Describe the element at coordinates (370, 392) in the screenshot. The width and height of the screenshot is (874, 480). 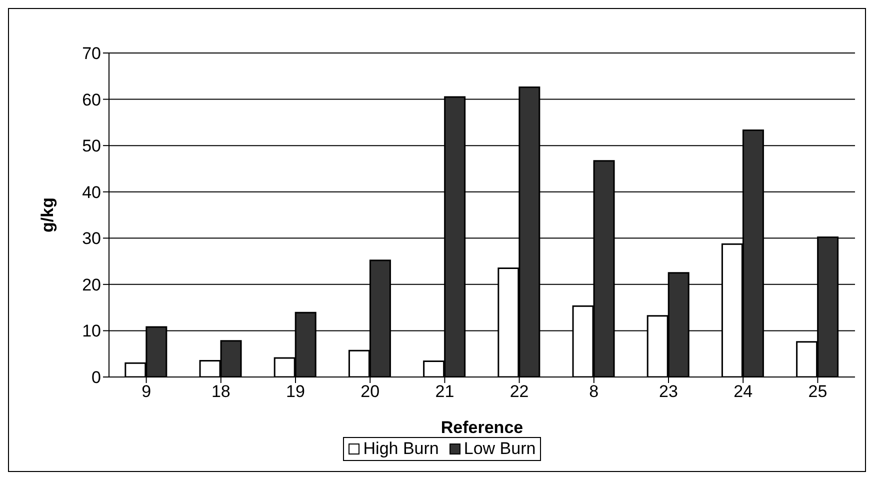
I see `x-tick-label: 20` at that location.